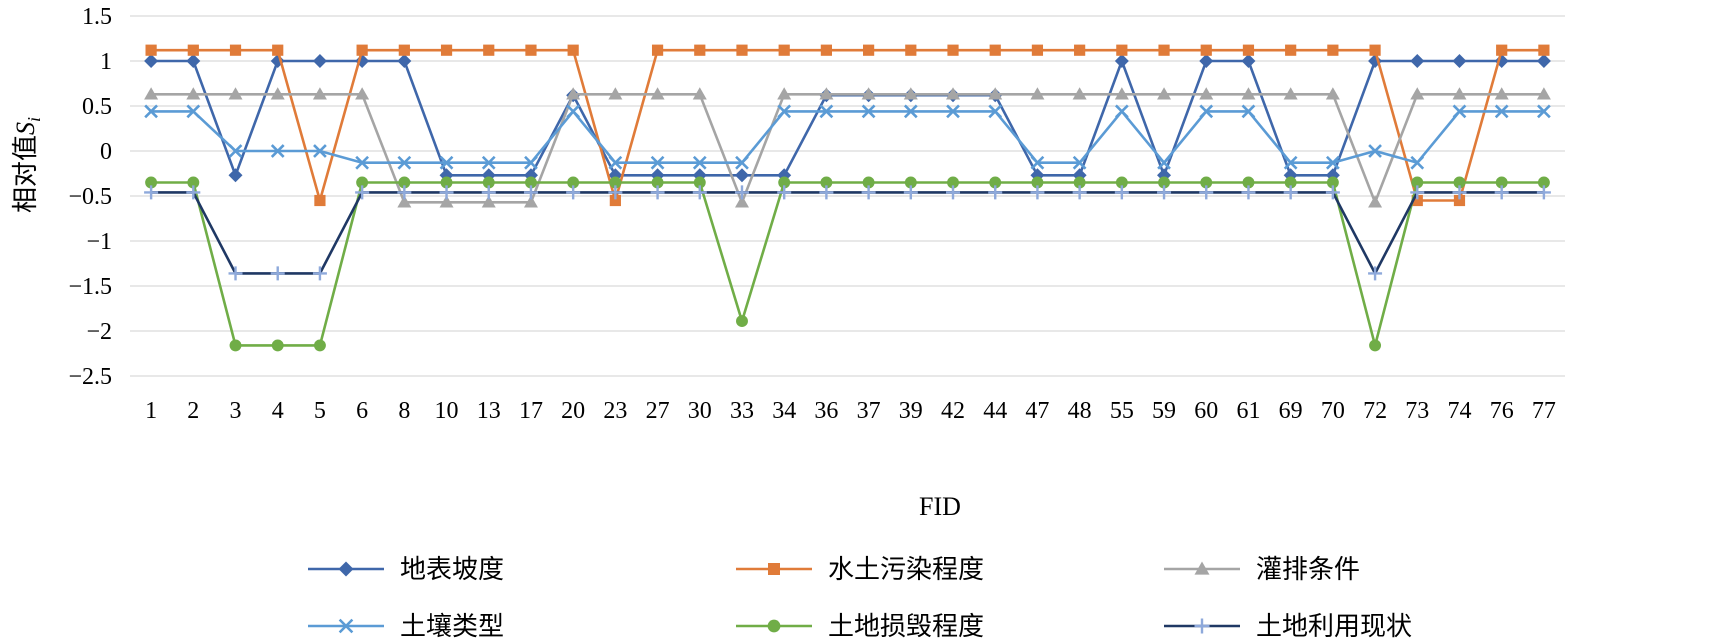 The image size is (1734, 643). What do you see at coordinates (1544, 411) in the screenshot?
I see `x-tick-label: 77` at bounding box center [1544, 411].